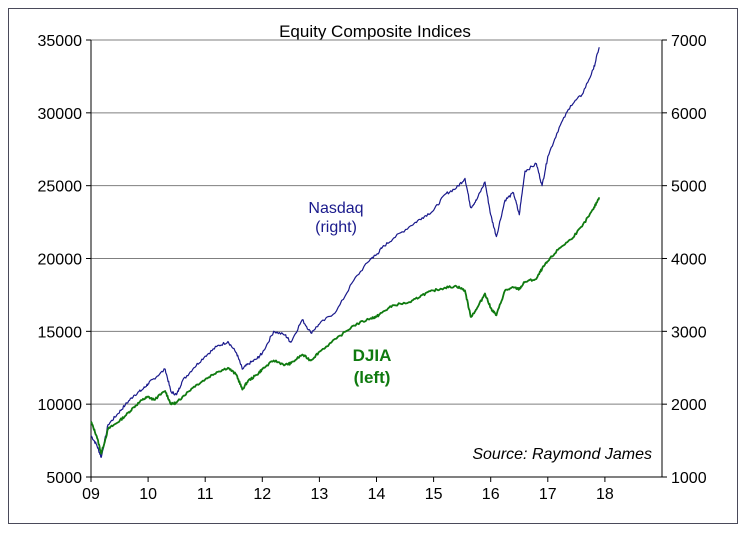 This screenshot has height=535, width=750. What do you see at coordinates (262, 494) in the screenshot?
I see `x-tick-label: 12` at bounding box center [262, 494].